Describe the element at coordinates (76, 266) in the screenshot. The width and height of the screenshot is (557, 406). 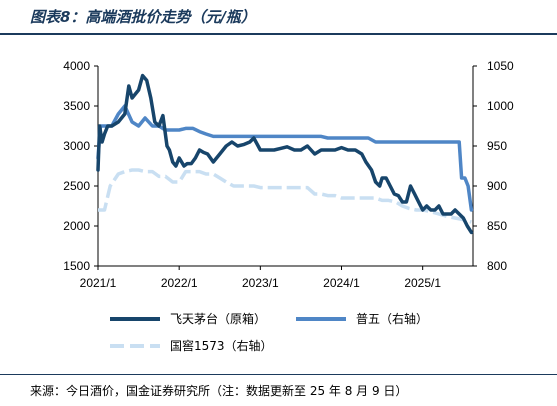
I see `y-left-tick-label: 1500` at that location.